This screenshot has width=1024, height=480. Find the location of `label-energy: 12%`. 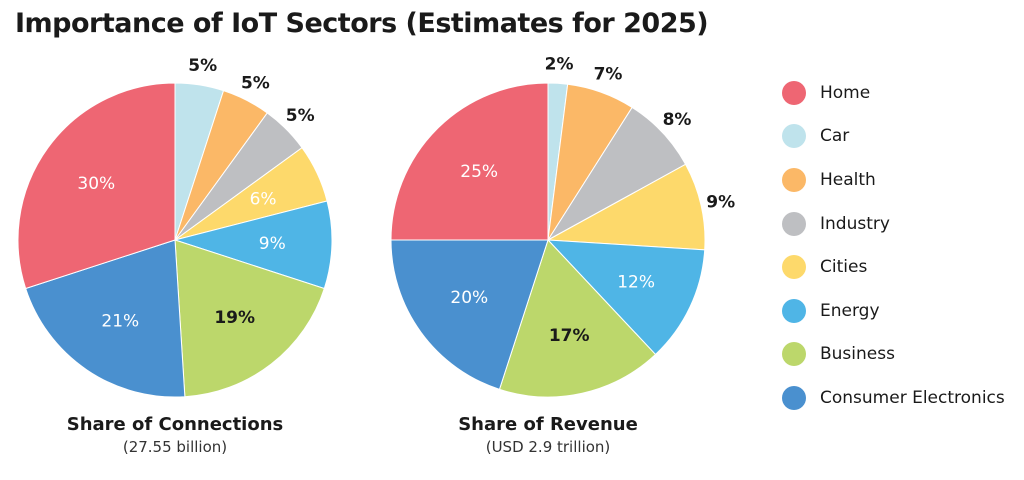

label-energy: 12% is located at coordinates (636, 282).